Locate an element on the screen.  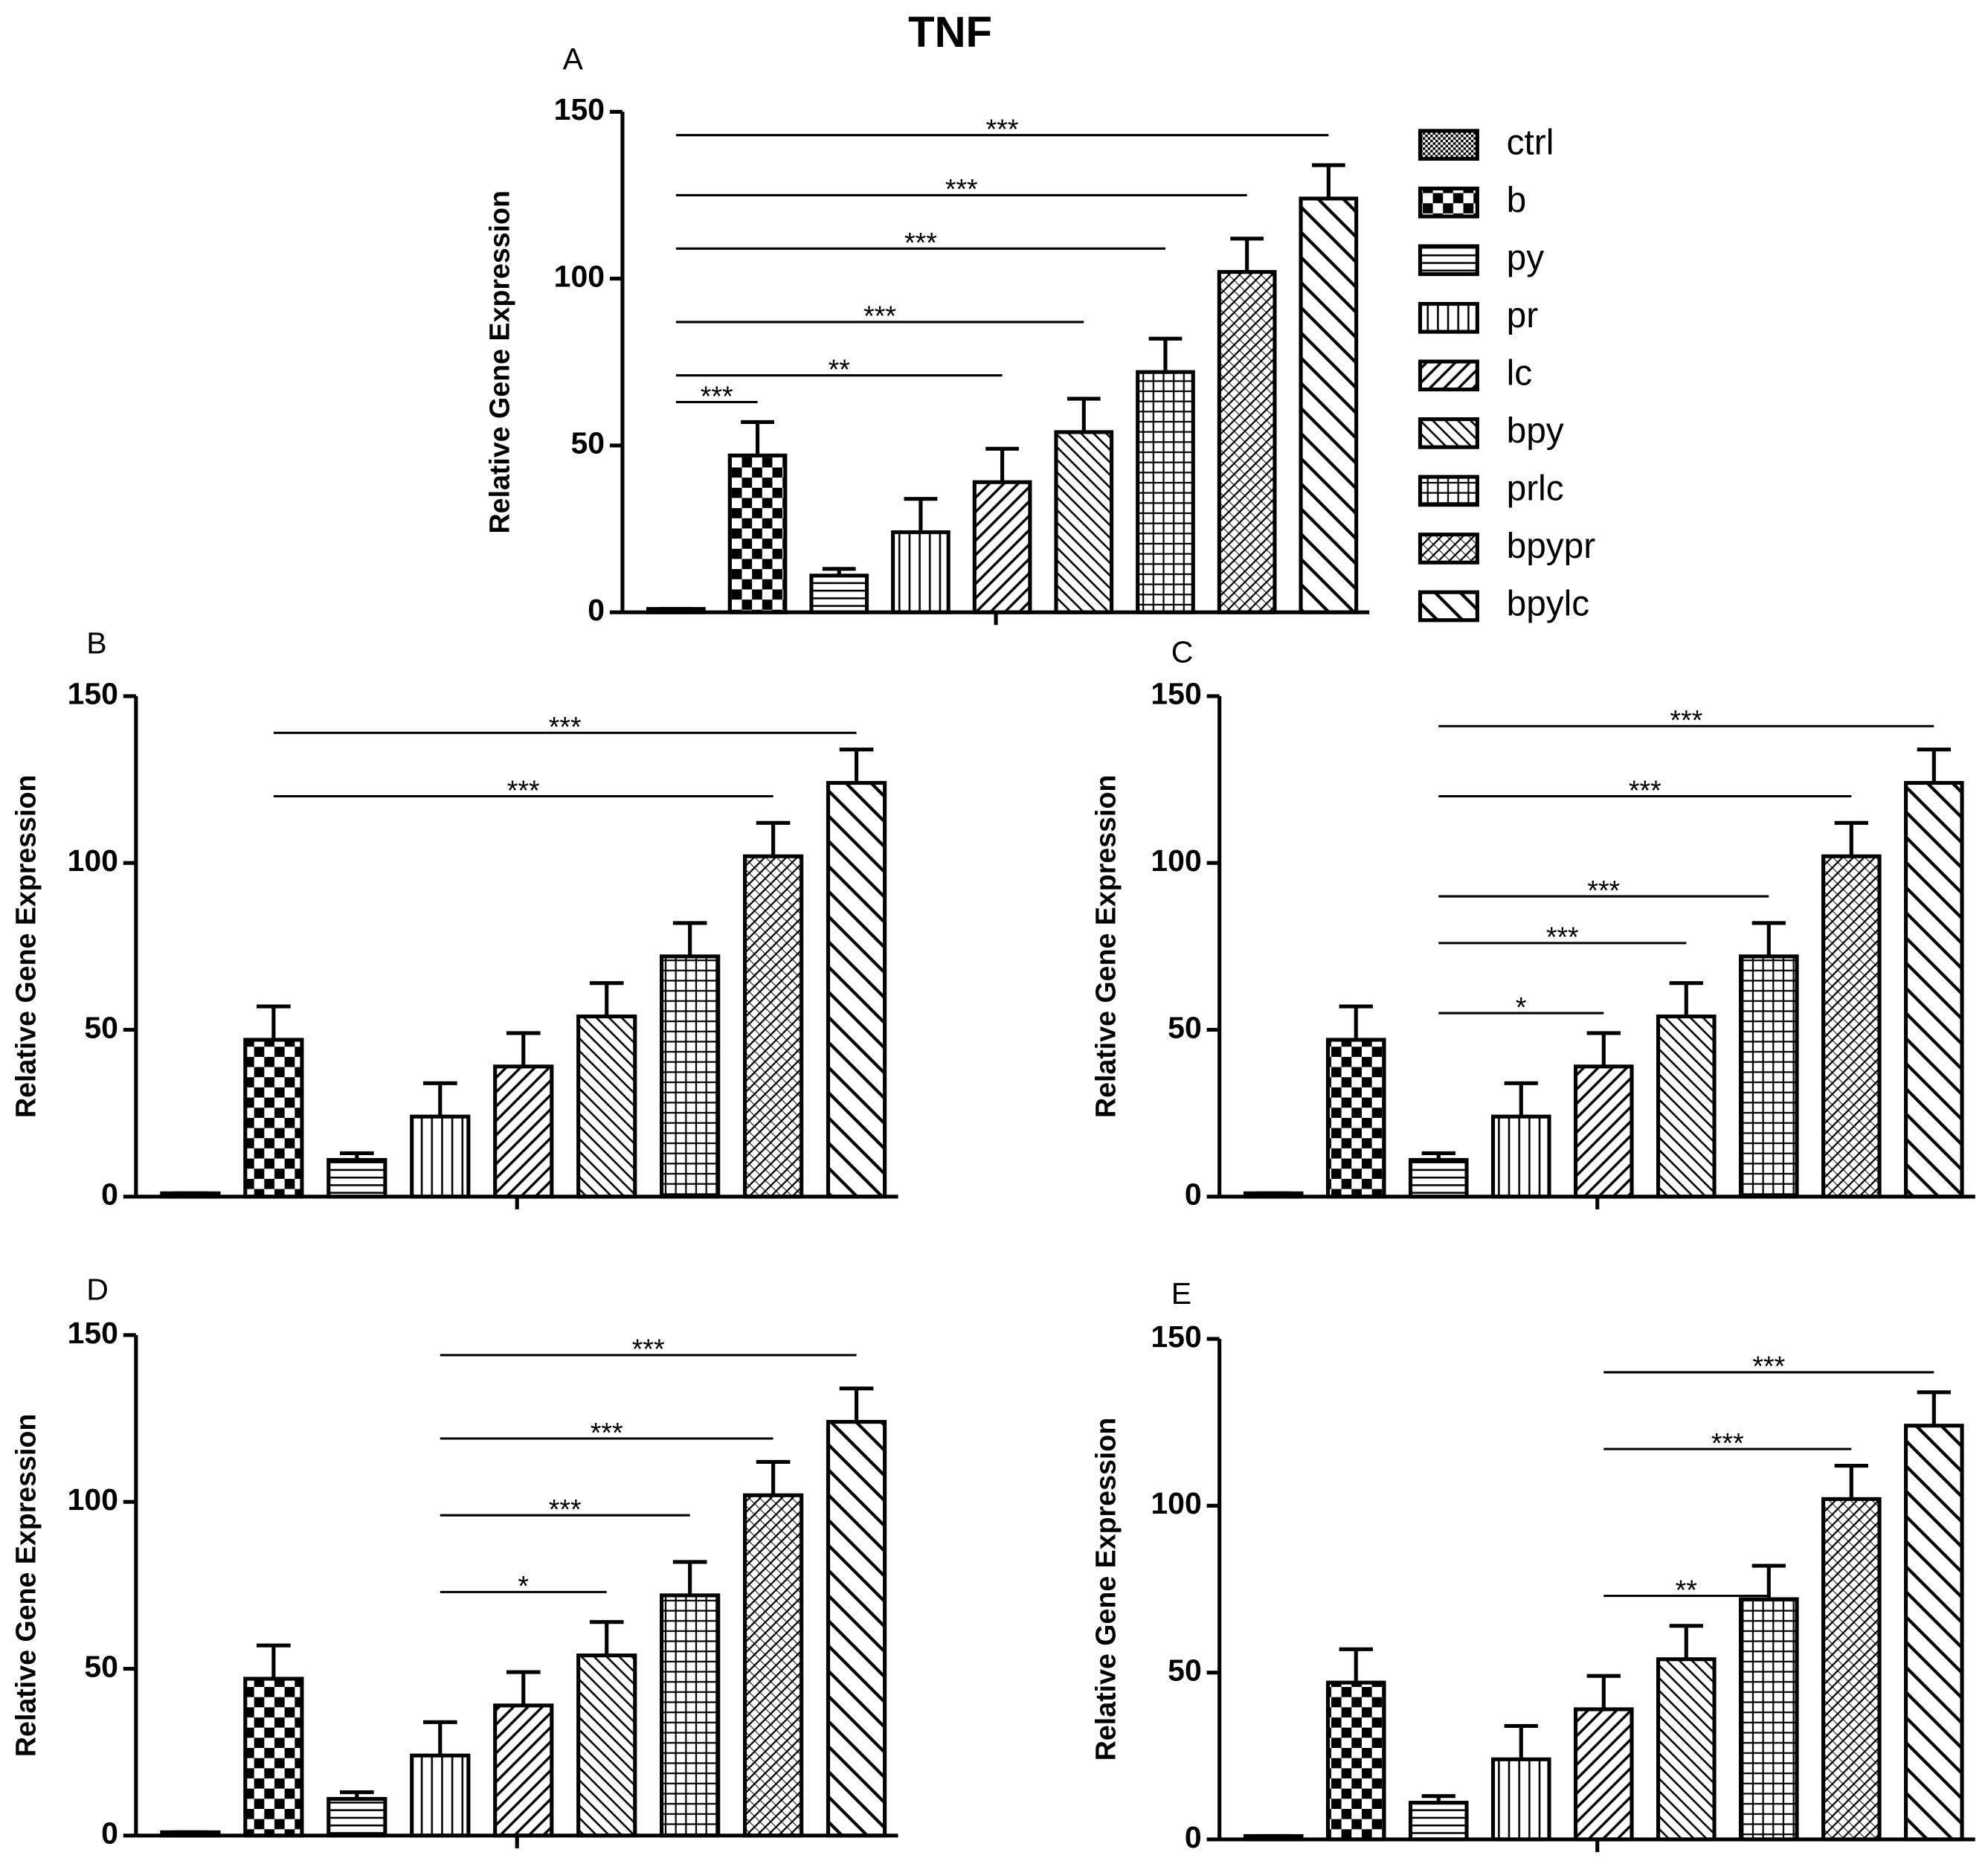
legend-label: py is located at coordinates (1526, 257).